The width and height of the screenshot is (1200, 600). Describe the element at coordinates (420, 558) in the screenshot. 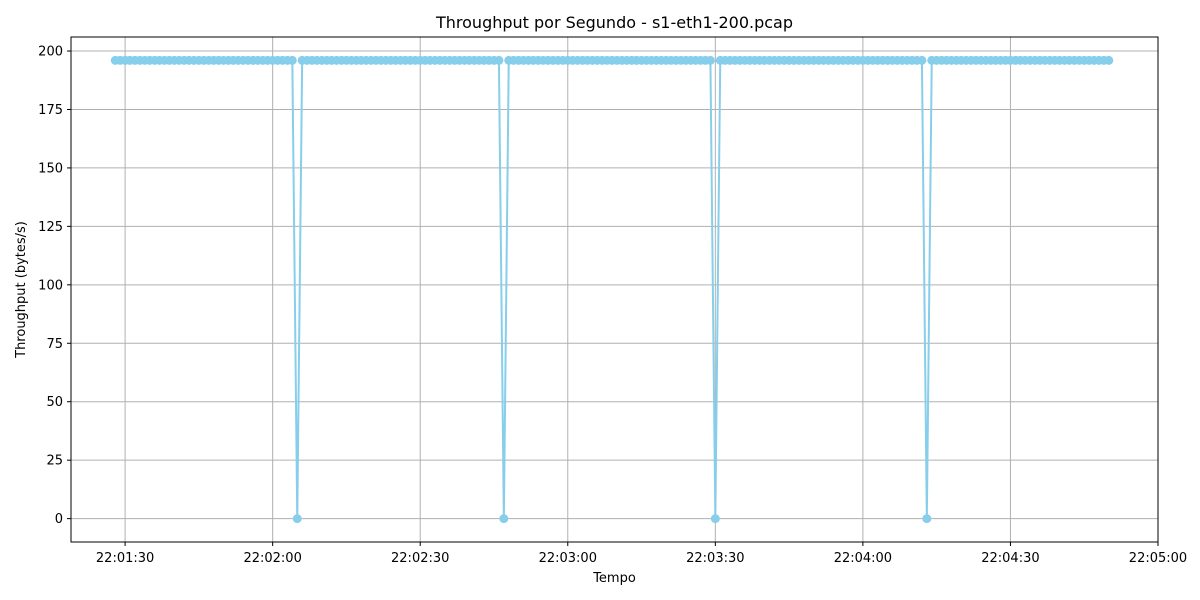

I see `x-tick-label: 22:02:30` at that location.